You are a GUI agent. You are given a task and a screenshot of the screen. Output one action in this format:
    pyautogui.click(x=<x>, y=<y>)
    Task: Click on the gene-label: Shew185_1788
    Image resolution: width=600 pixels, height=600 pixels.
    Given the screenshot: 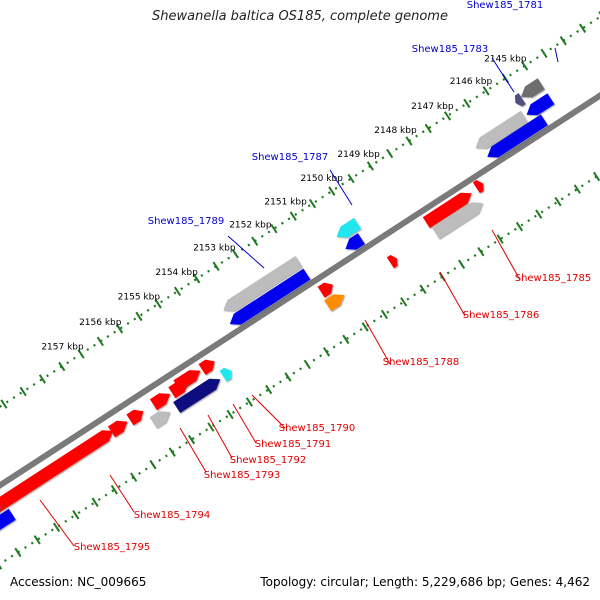 What is the action you would take?
    pyautogui.click(x=421, y=362)
    